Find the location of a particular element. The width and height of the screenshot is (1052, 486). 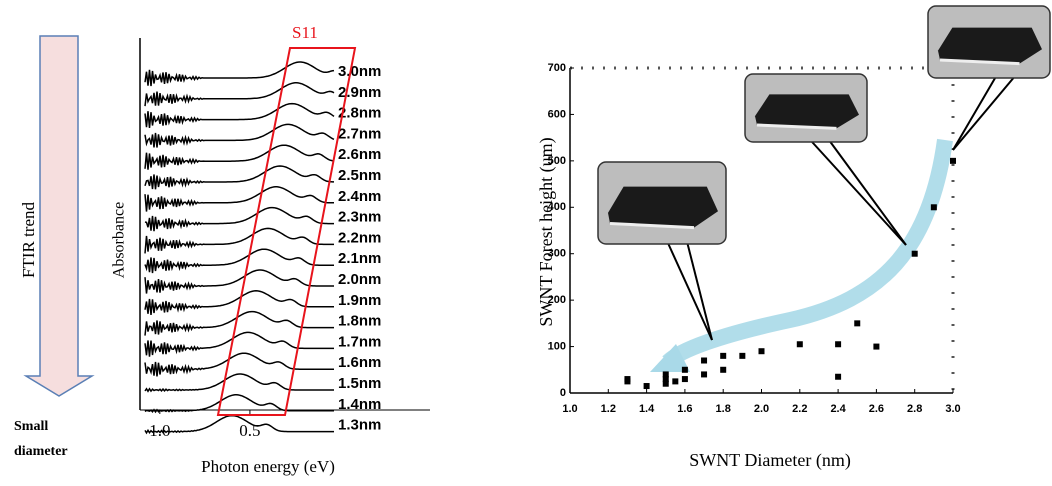

x-tick-label: 1.6 is located at coordinates (684, 409).